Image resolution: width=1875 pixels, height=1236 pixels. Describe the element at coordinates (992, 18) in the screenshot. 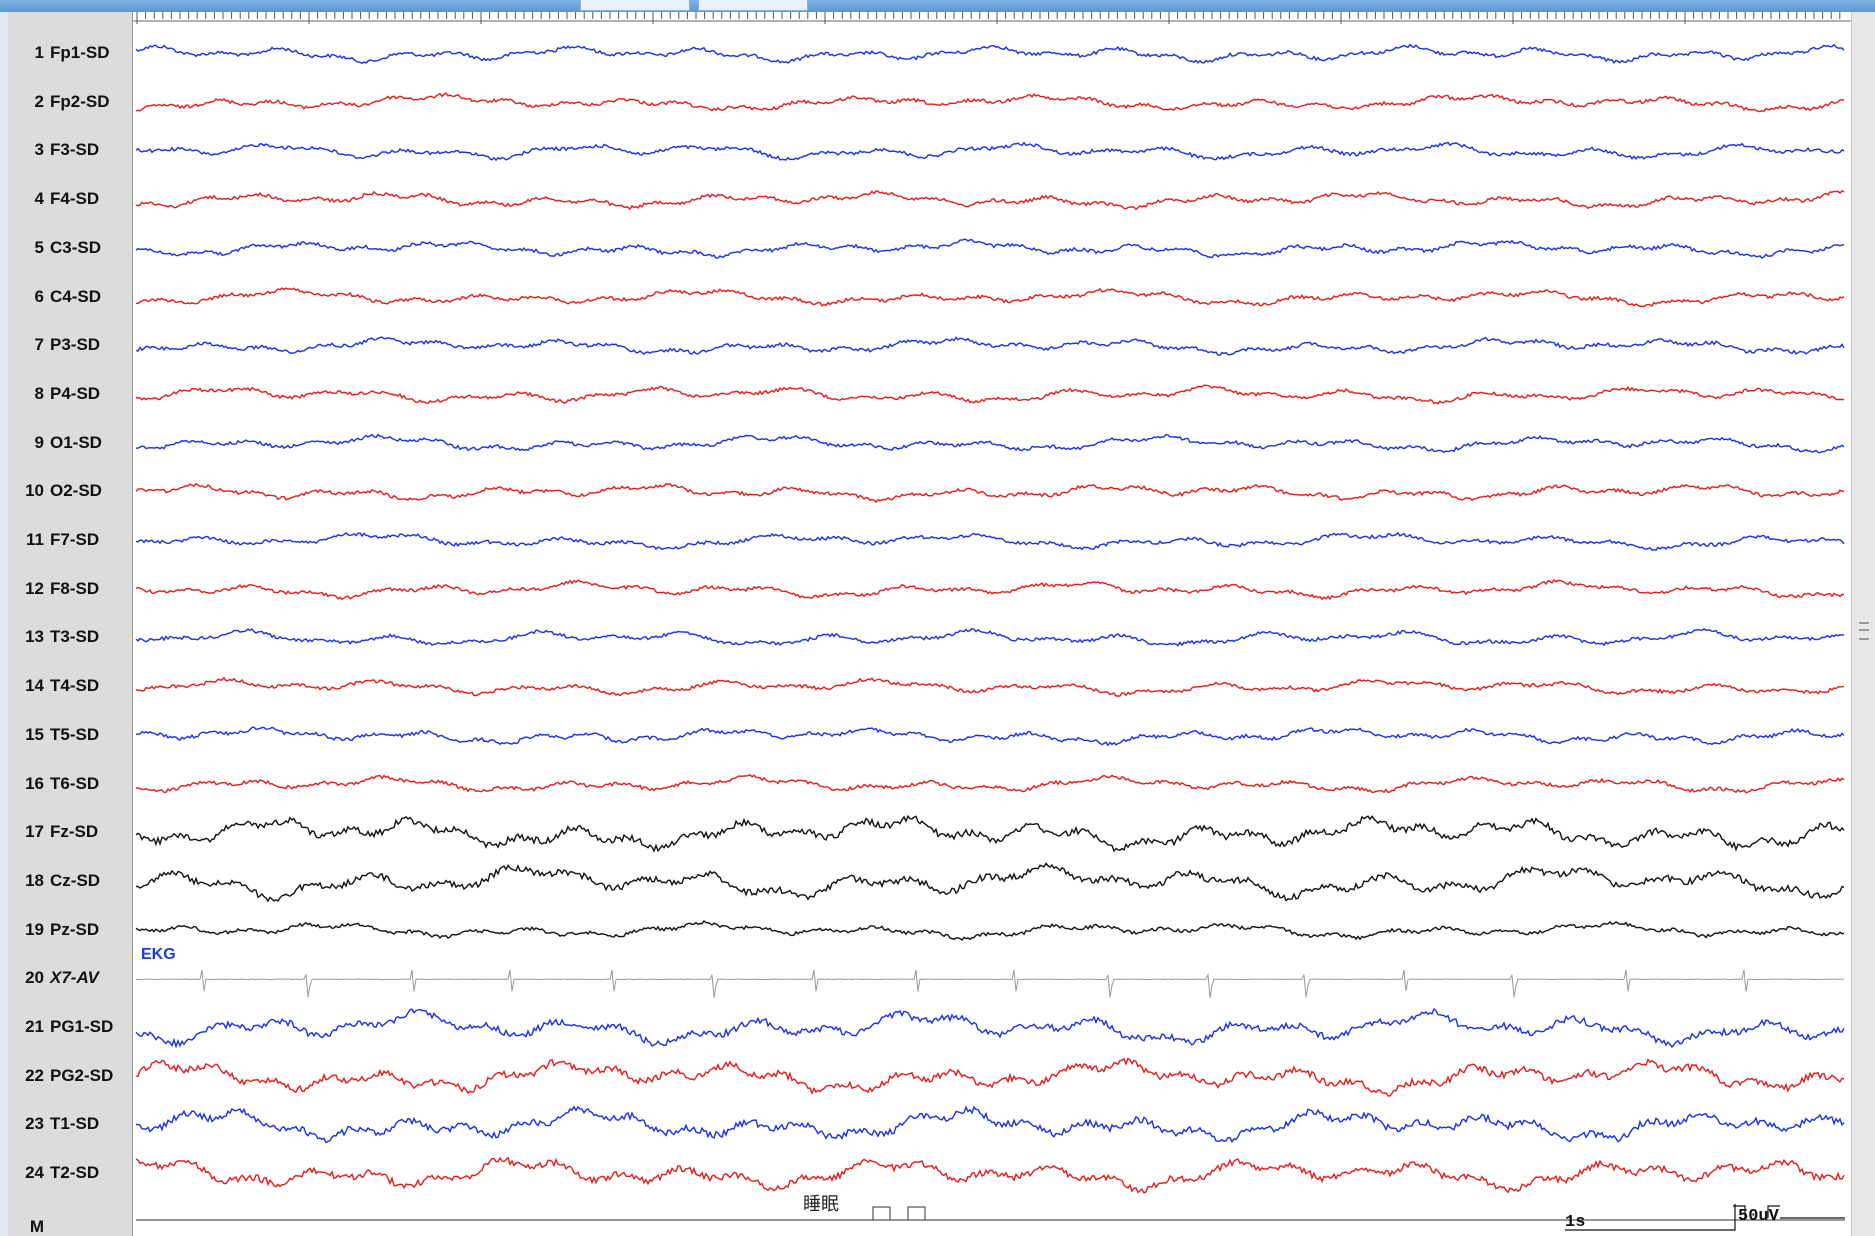

I see `time-ruler` at that location.